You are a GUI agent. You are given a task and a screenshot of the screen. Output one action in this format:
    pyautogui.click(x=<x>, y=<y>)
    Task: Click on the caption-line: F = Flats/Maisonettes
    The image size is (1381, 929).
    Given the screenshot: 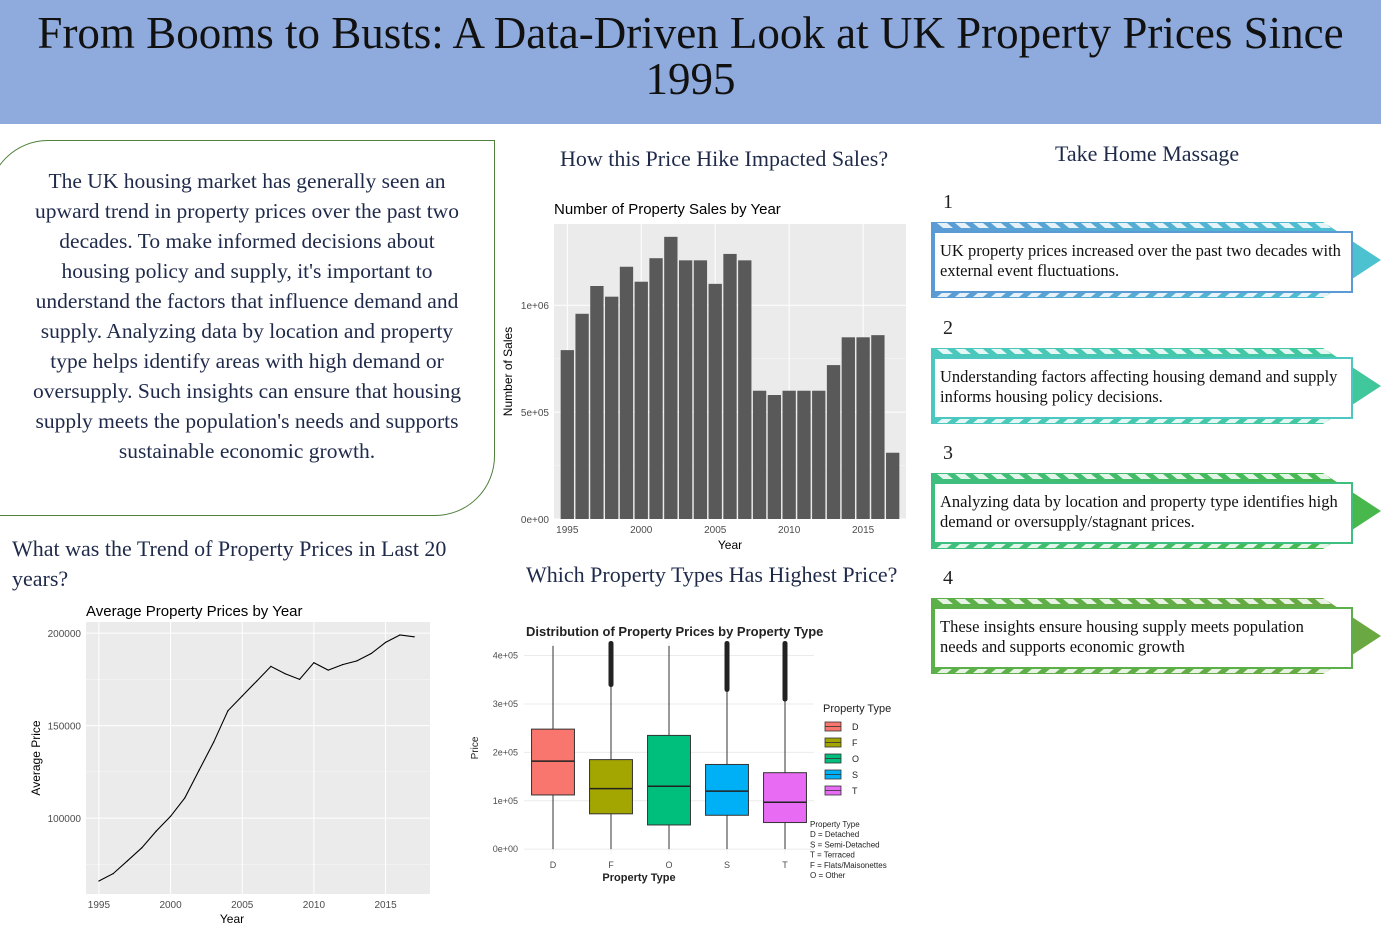 What is the action you would take?
    pyautogui.click(x=848, y=865)
    